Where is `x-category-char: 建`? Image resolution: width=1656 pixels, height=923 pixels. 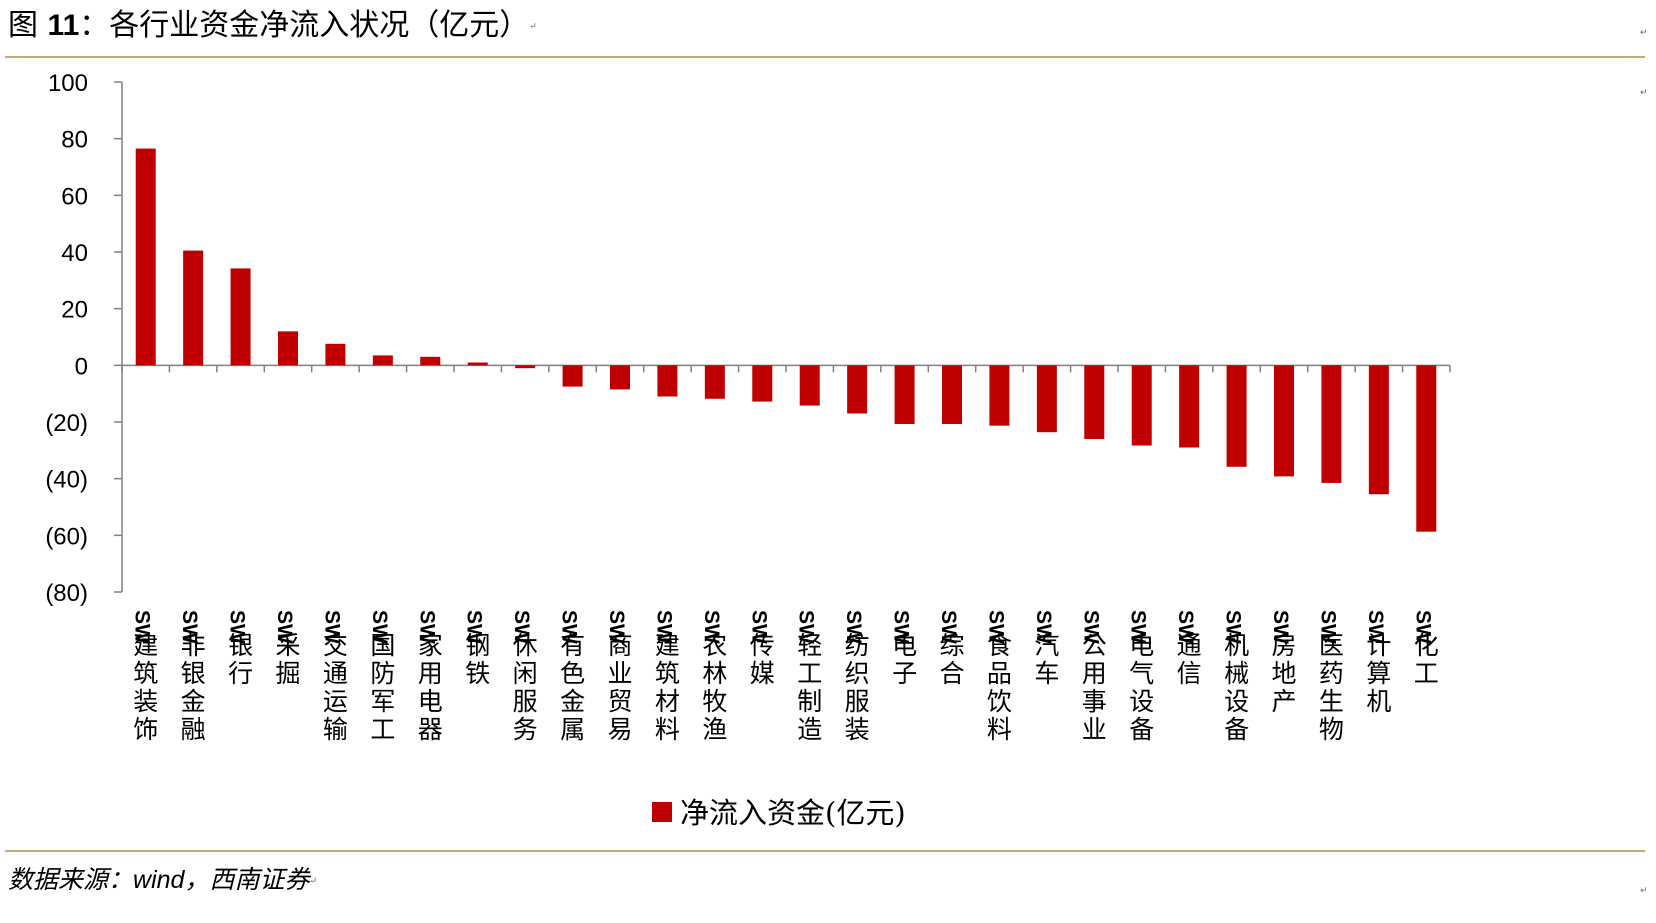 x-category-char: 建 is located at coordinates (667, 645).